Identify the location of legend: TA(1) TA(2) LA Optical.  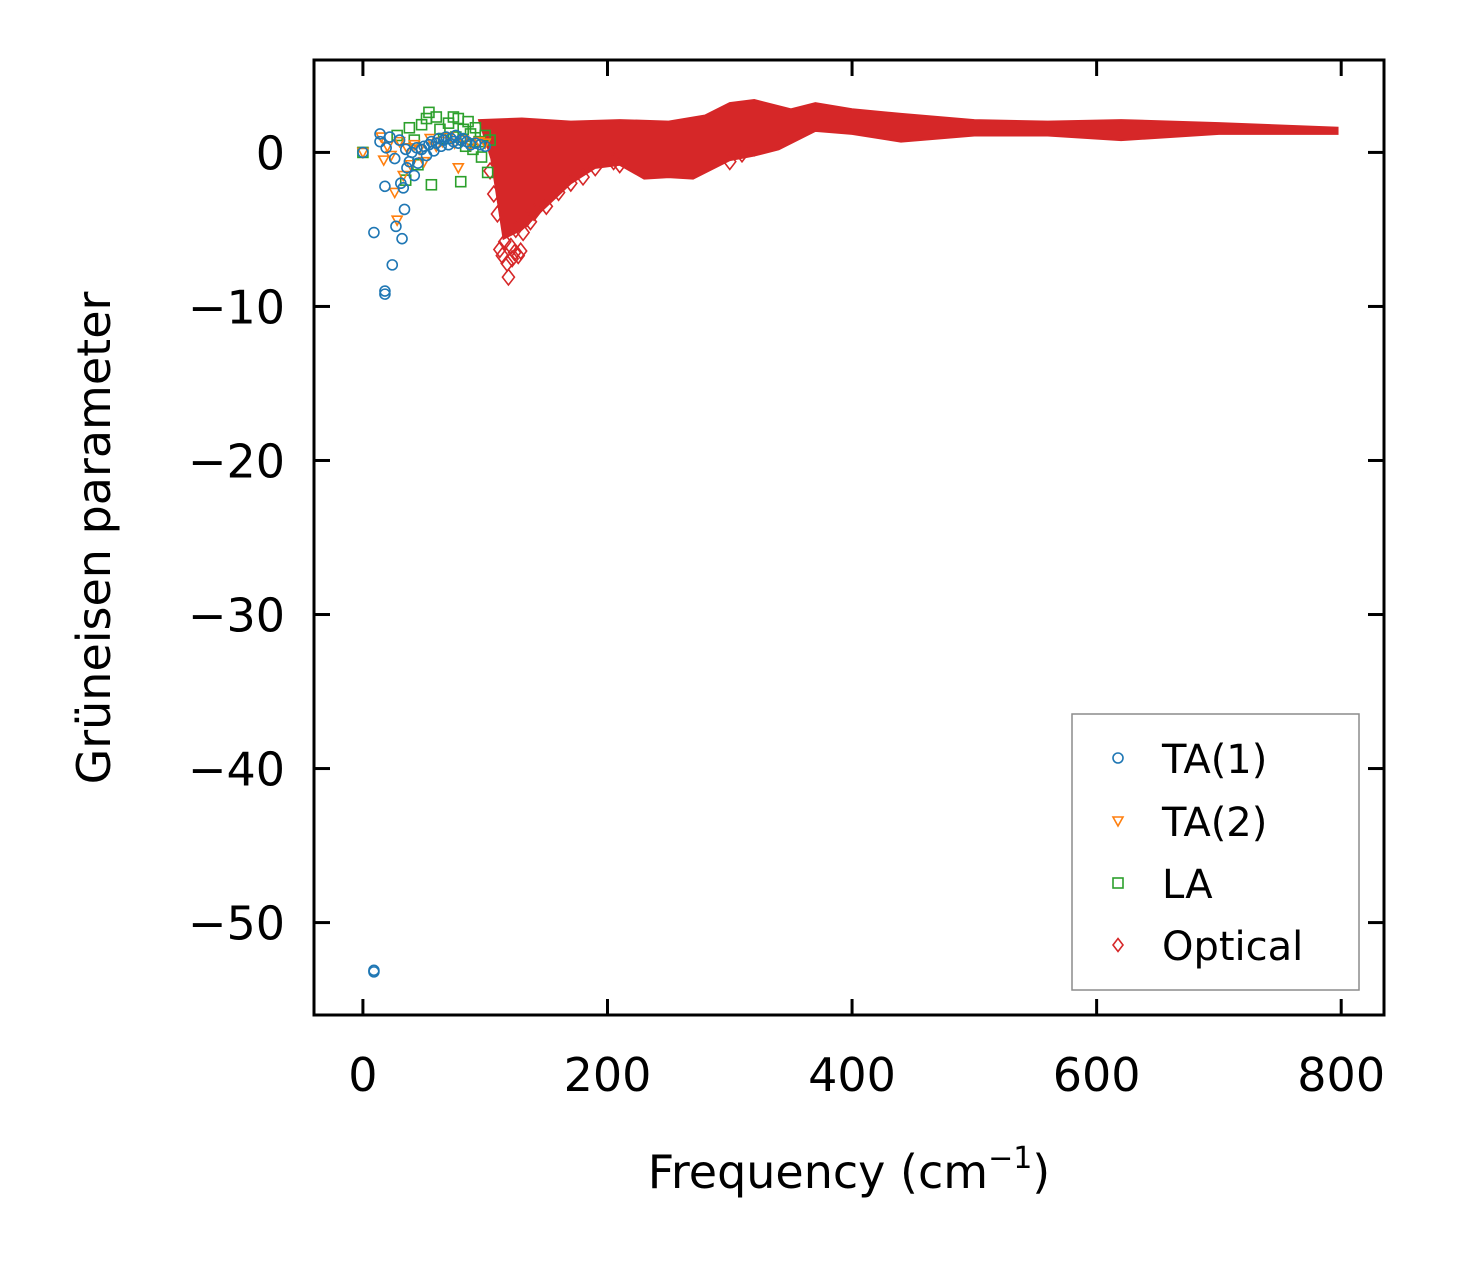
(1215, 852).